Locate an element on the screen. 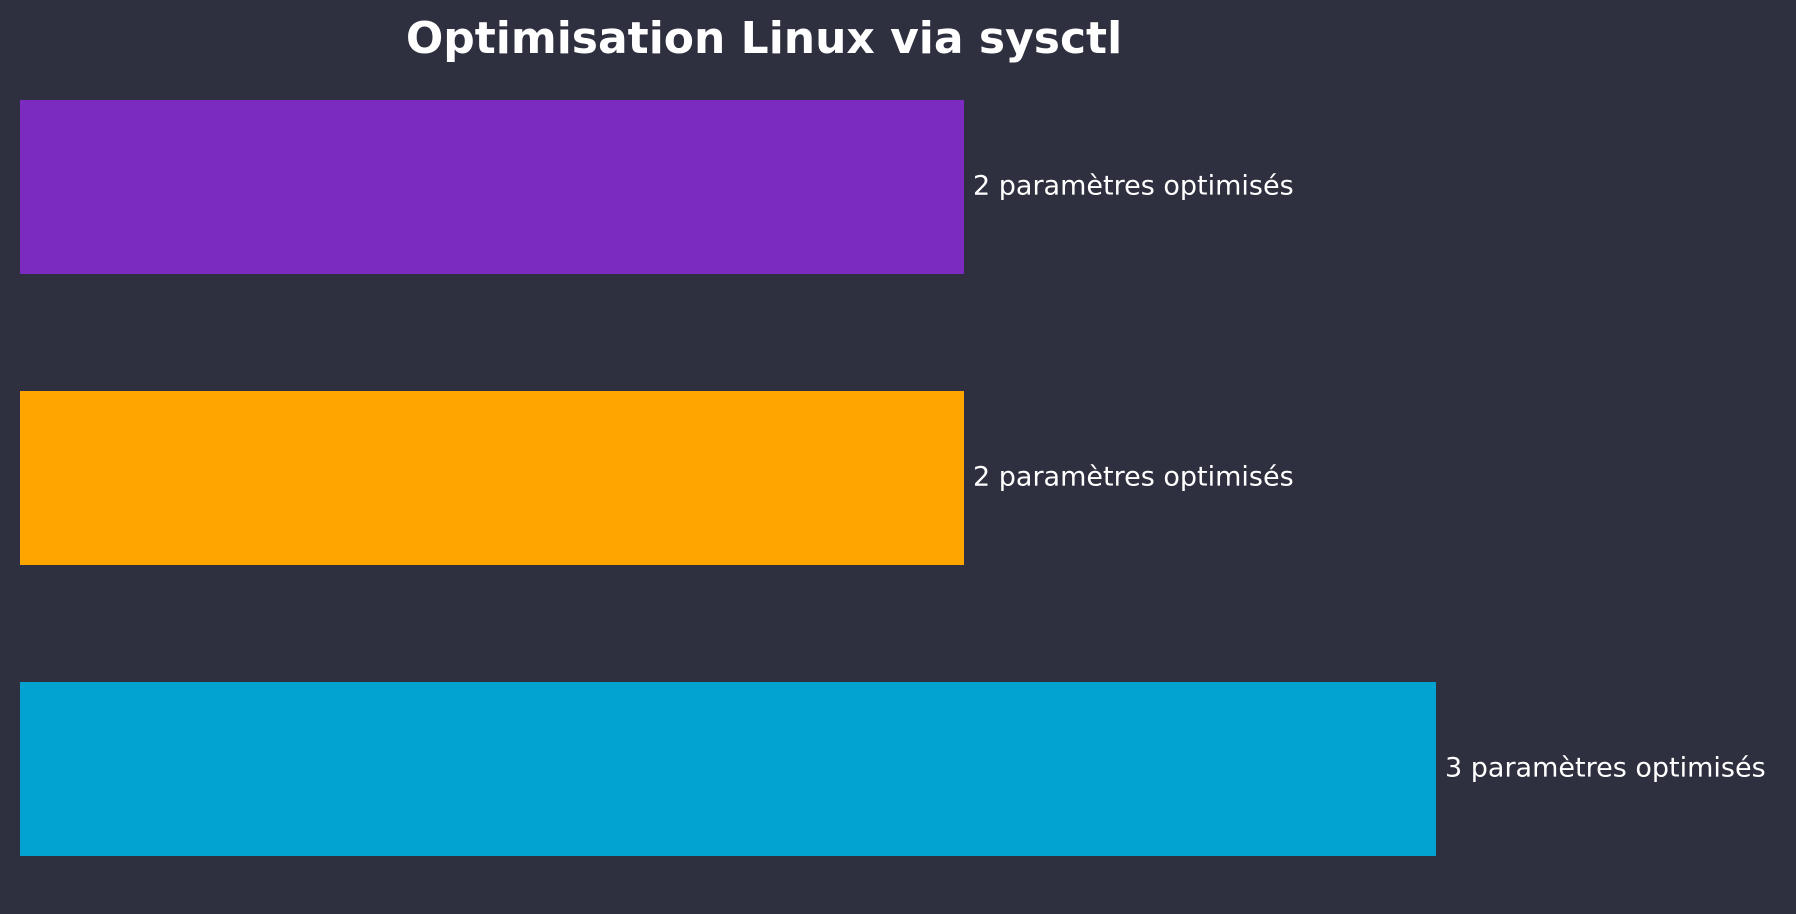 The image size is (1796, 914). bar-value-label-2: 2 paramètres optimisés is located at coordinates (1133, 477).